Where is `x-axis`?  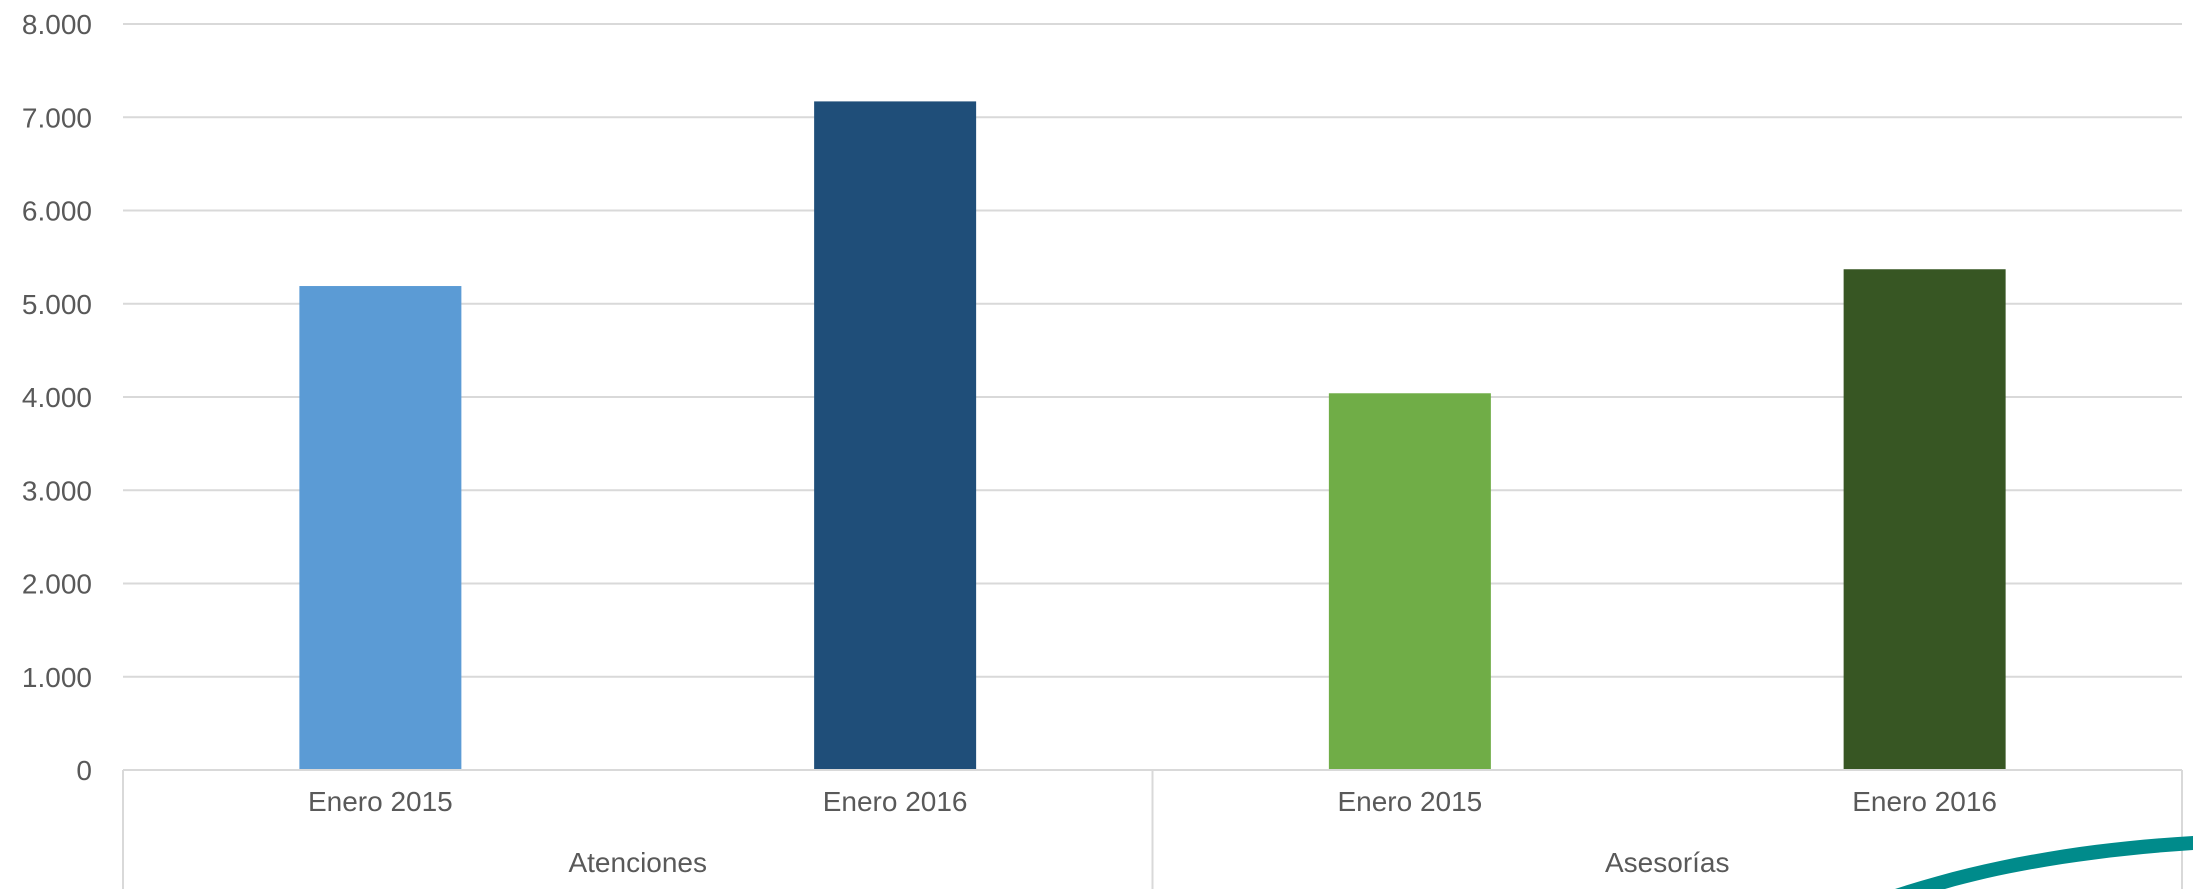
x-axis is located at coordinates (1152, 829).